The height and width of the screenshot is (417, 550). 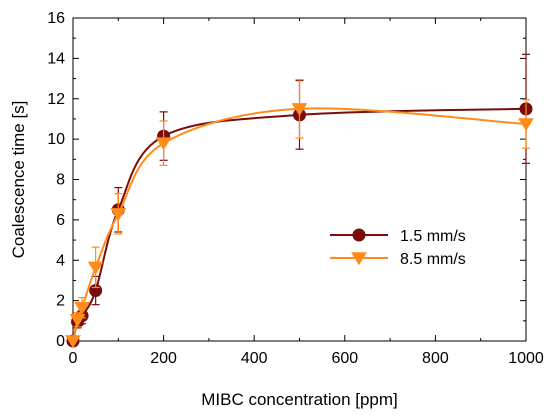 What do you see at coordinates (435, 358) in the screenshot?
I see `x-tick-label: 800` at bounding box center [435, 358].